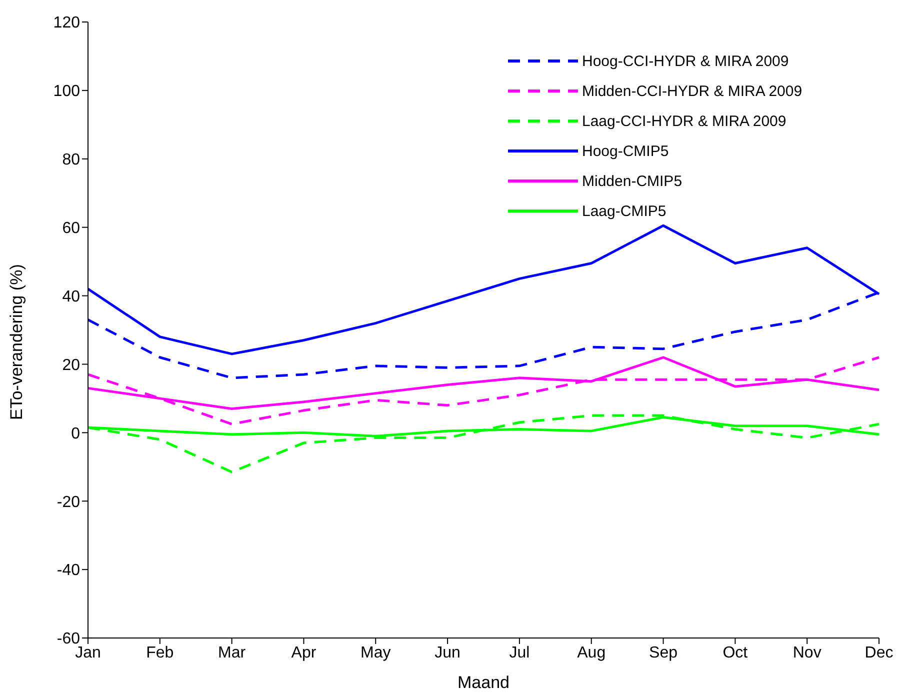 This screenshot has width=901, height=700. What do you see at coordinates (304, 653) in the screenshot?
I see `x-tick-label: Apr` at bounding box center [304, 653].